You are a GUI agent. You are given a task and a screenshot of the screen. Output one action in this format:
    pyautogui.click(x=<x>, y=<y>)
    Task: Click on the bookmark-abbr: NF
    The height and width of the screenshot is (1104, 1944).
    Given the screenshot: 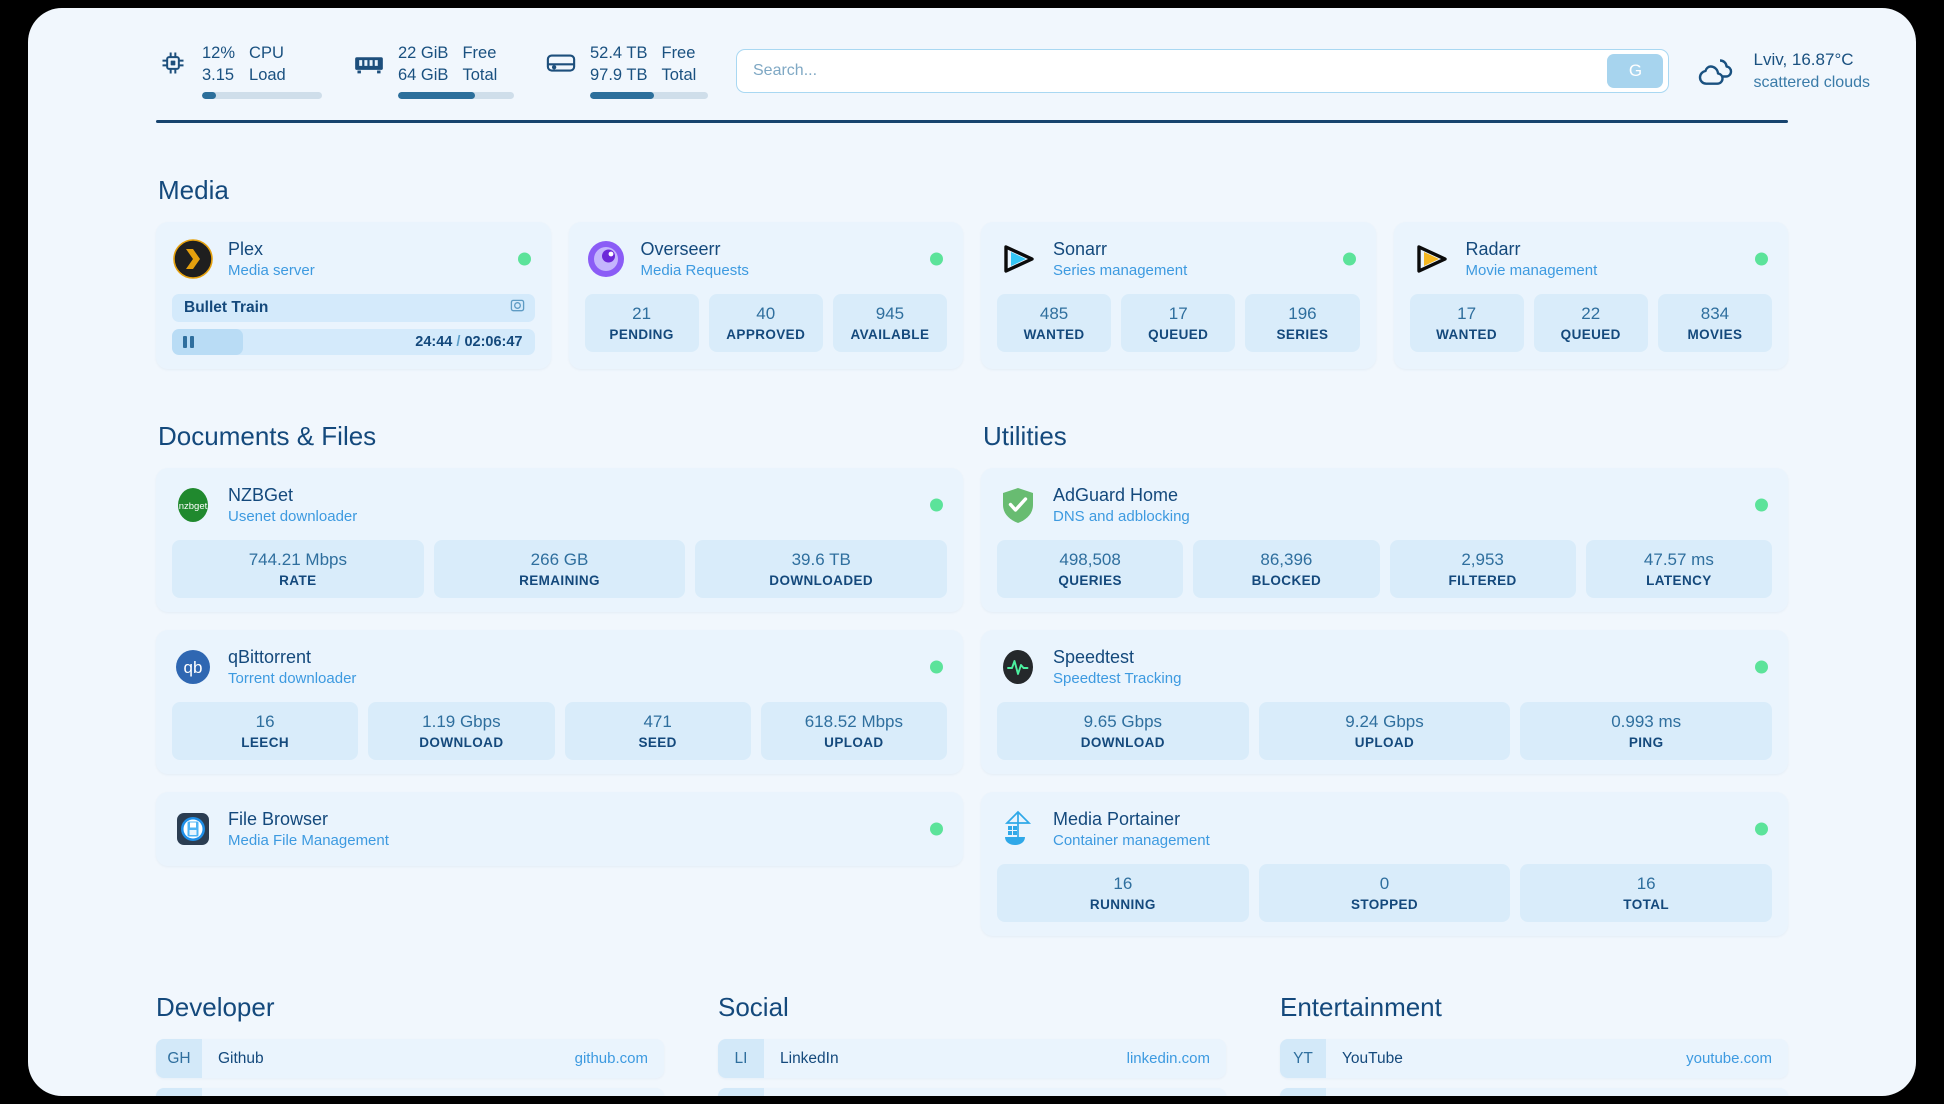 What is the action you would take?
    pyautogui.click(x=1303, y=1092)
    